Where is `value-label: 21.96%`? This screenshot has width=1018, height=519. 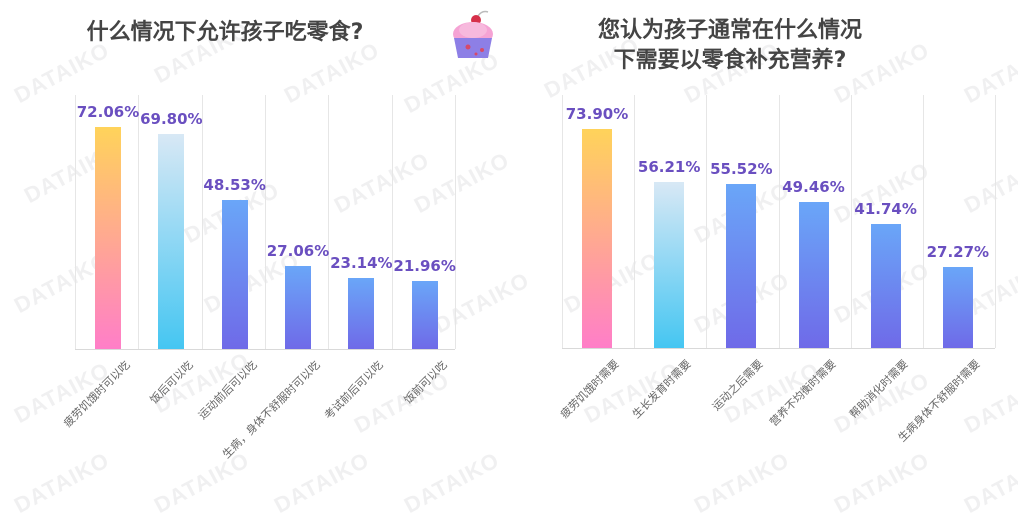 value-label: 21.96% is located at coordinates (424, 266).